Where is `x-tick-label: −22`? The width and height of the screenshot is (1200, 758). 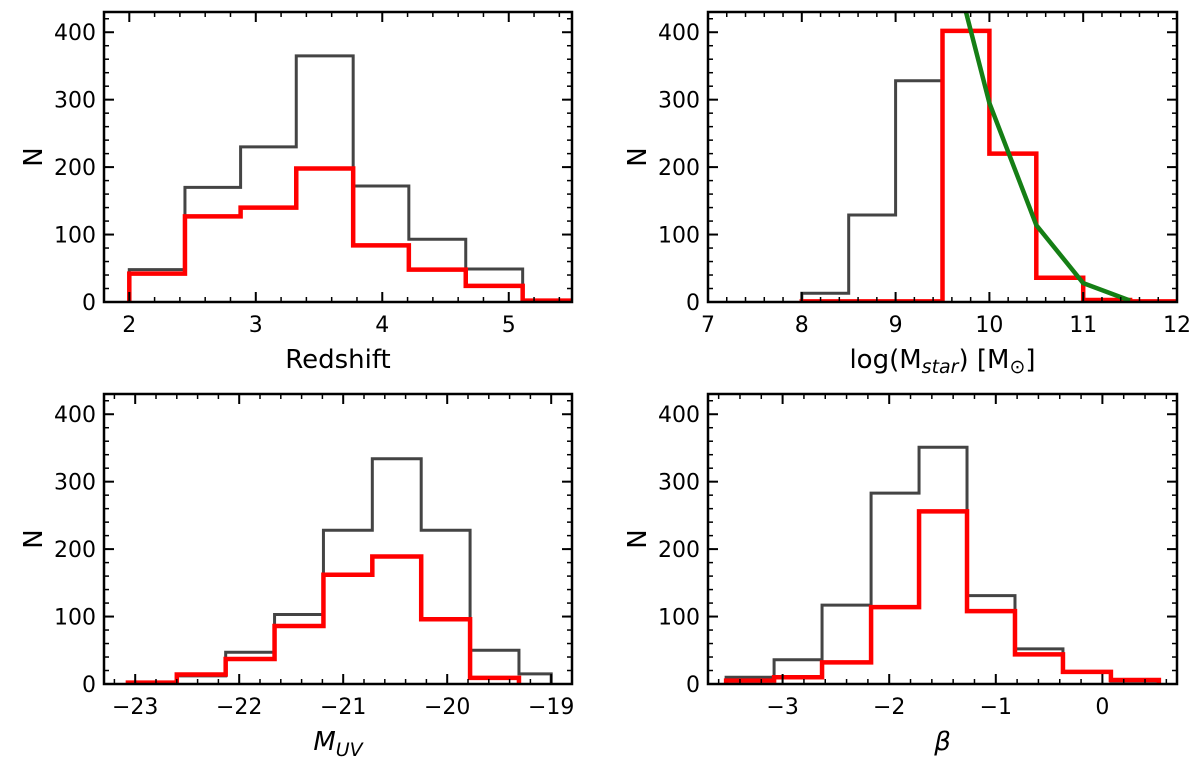
x-tick-label: −22 is located at coordinates (239, 707).